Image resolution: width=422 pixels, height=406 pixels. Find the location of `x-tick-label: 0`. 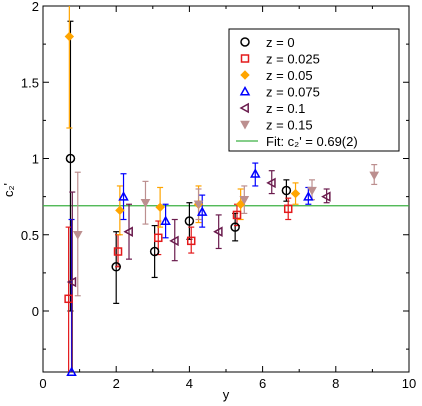

x-tick-label: 0 is located at coordinates (42, 383).